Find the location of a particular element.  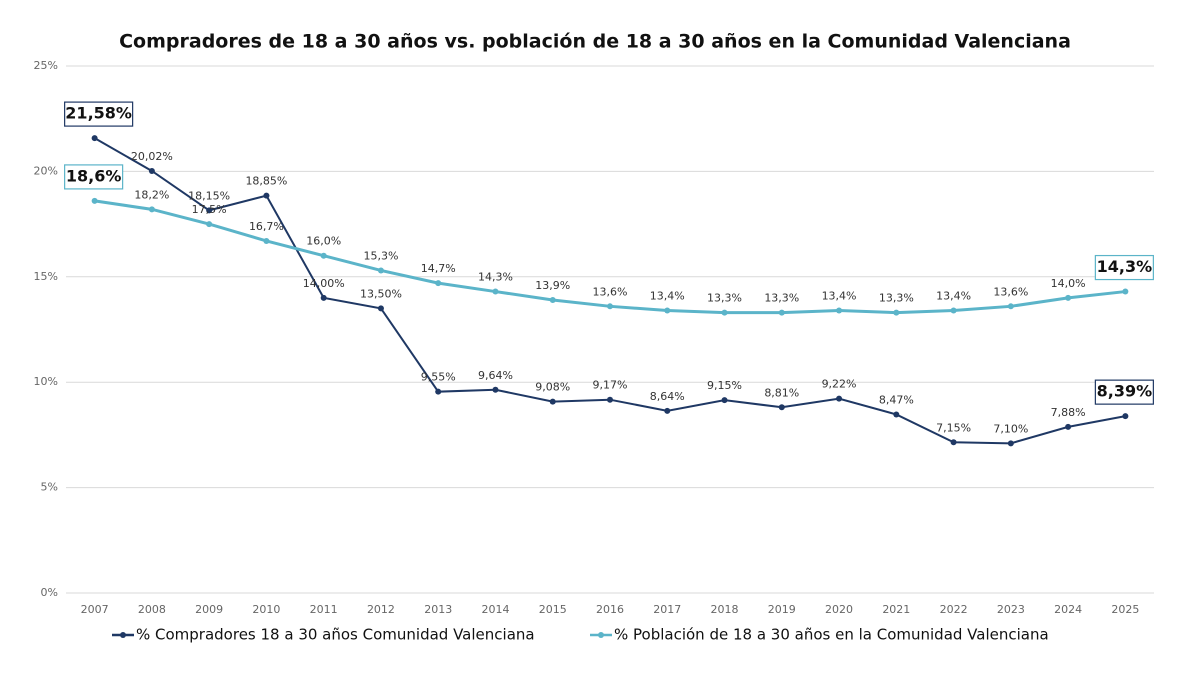

value-label: 17,5% is located at coordinates (209, 209).